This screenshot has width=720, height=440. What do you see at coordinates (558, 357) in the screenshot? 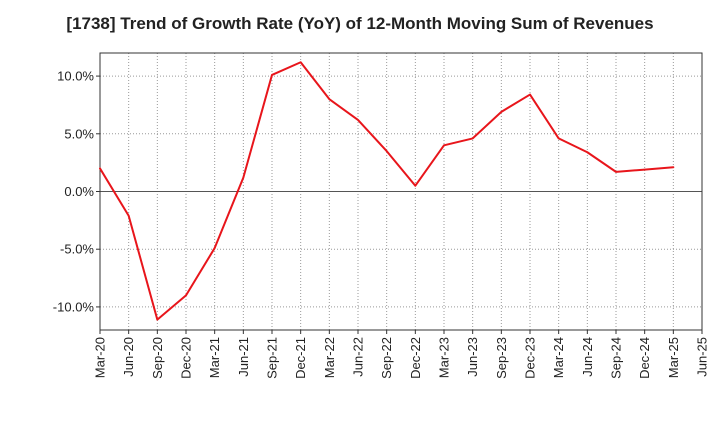
I see `x-tick-label: Mar-24` at bounding box center [558, 357].